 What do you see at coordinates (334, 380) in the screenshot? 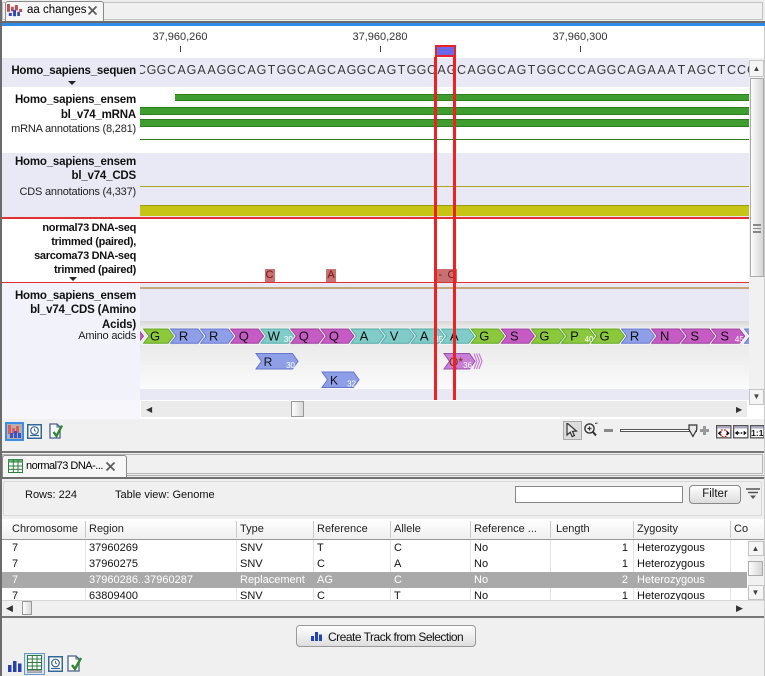
I see `svg-text: K` at bounding box center [334, 380].